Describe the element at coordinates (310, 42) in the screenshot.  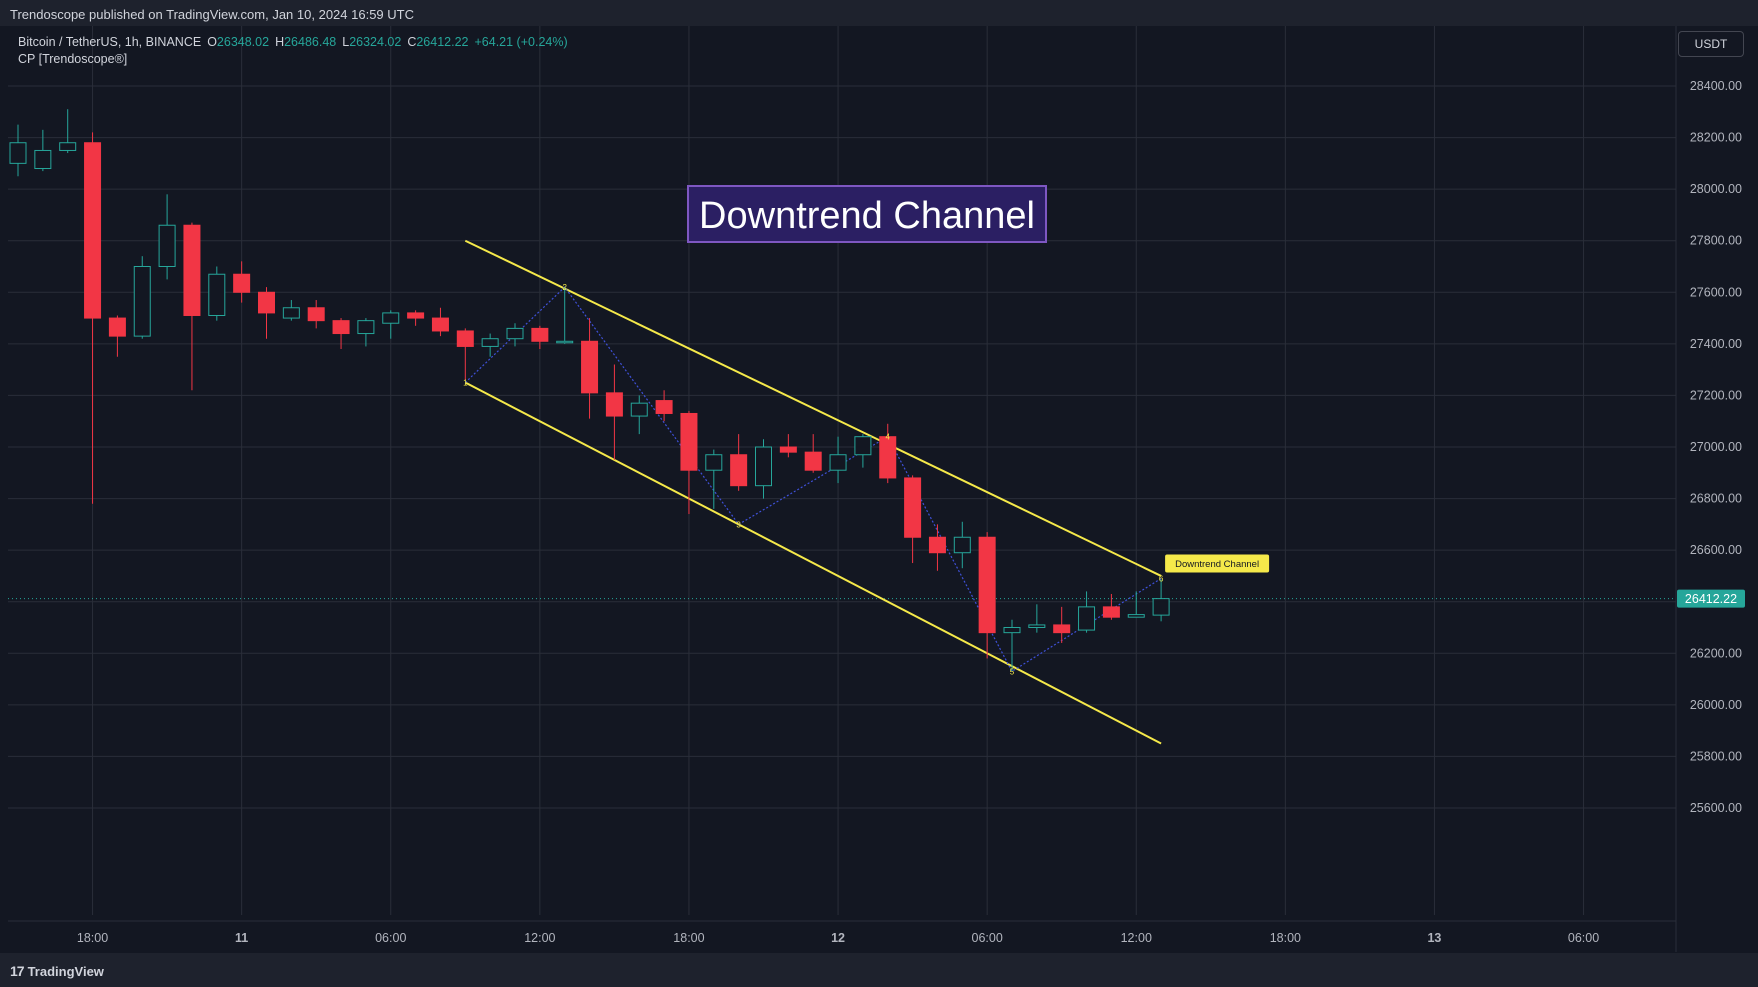
I see `high-value: 26486.48` at that location.